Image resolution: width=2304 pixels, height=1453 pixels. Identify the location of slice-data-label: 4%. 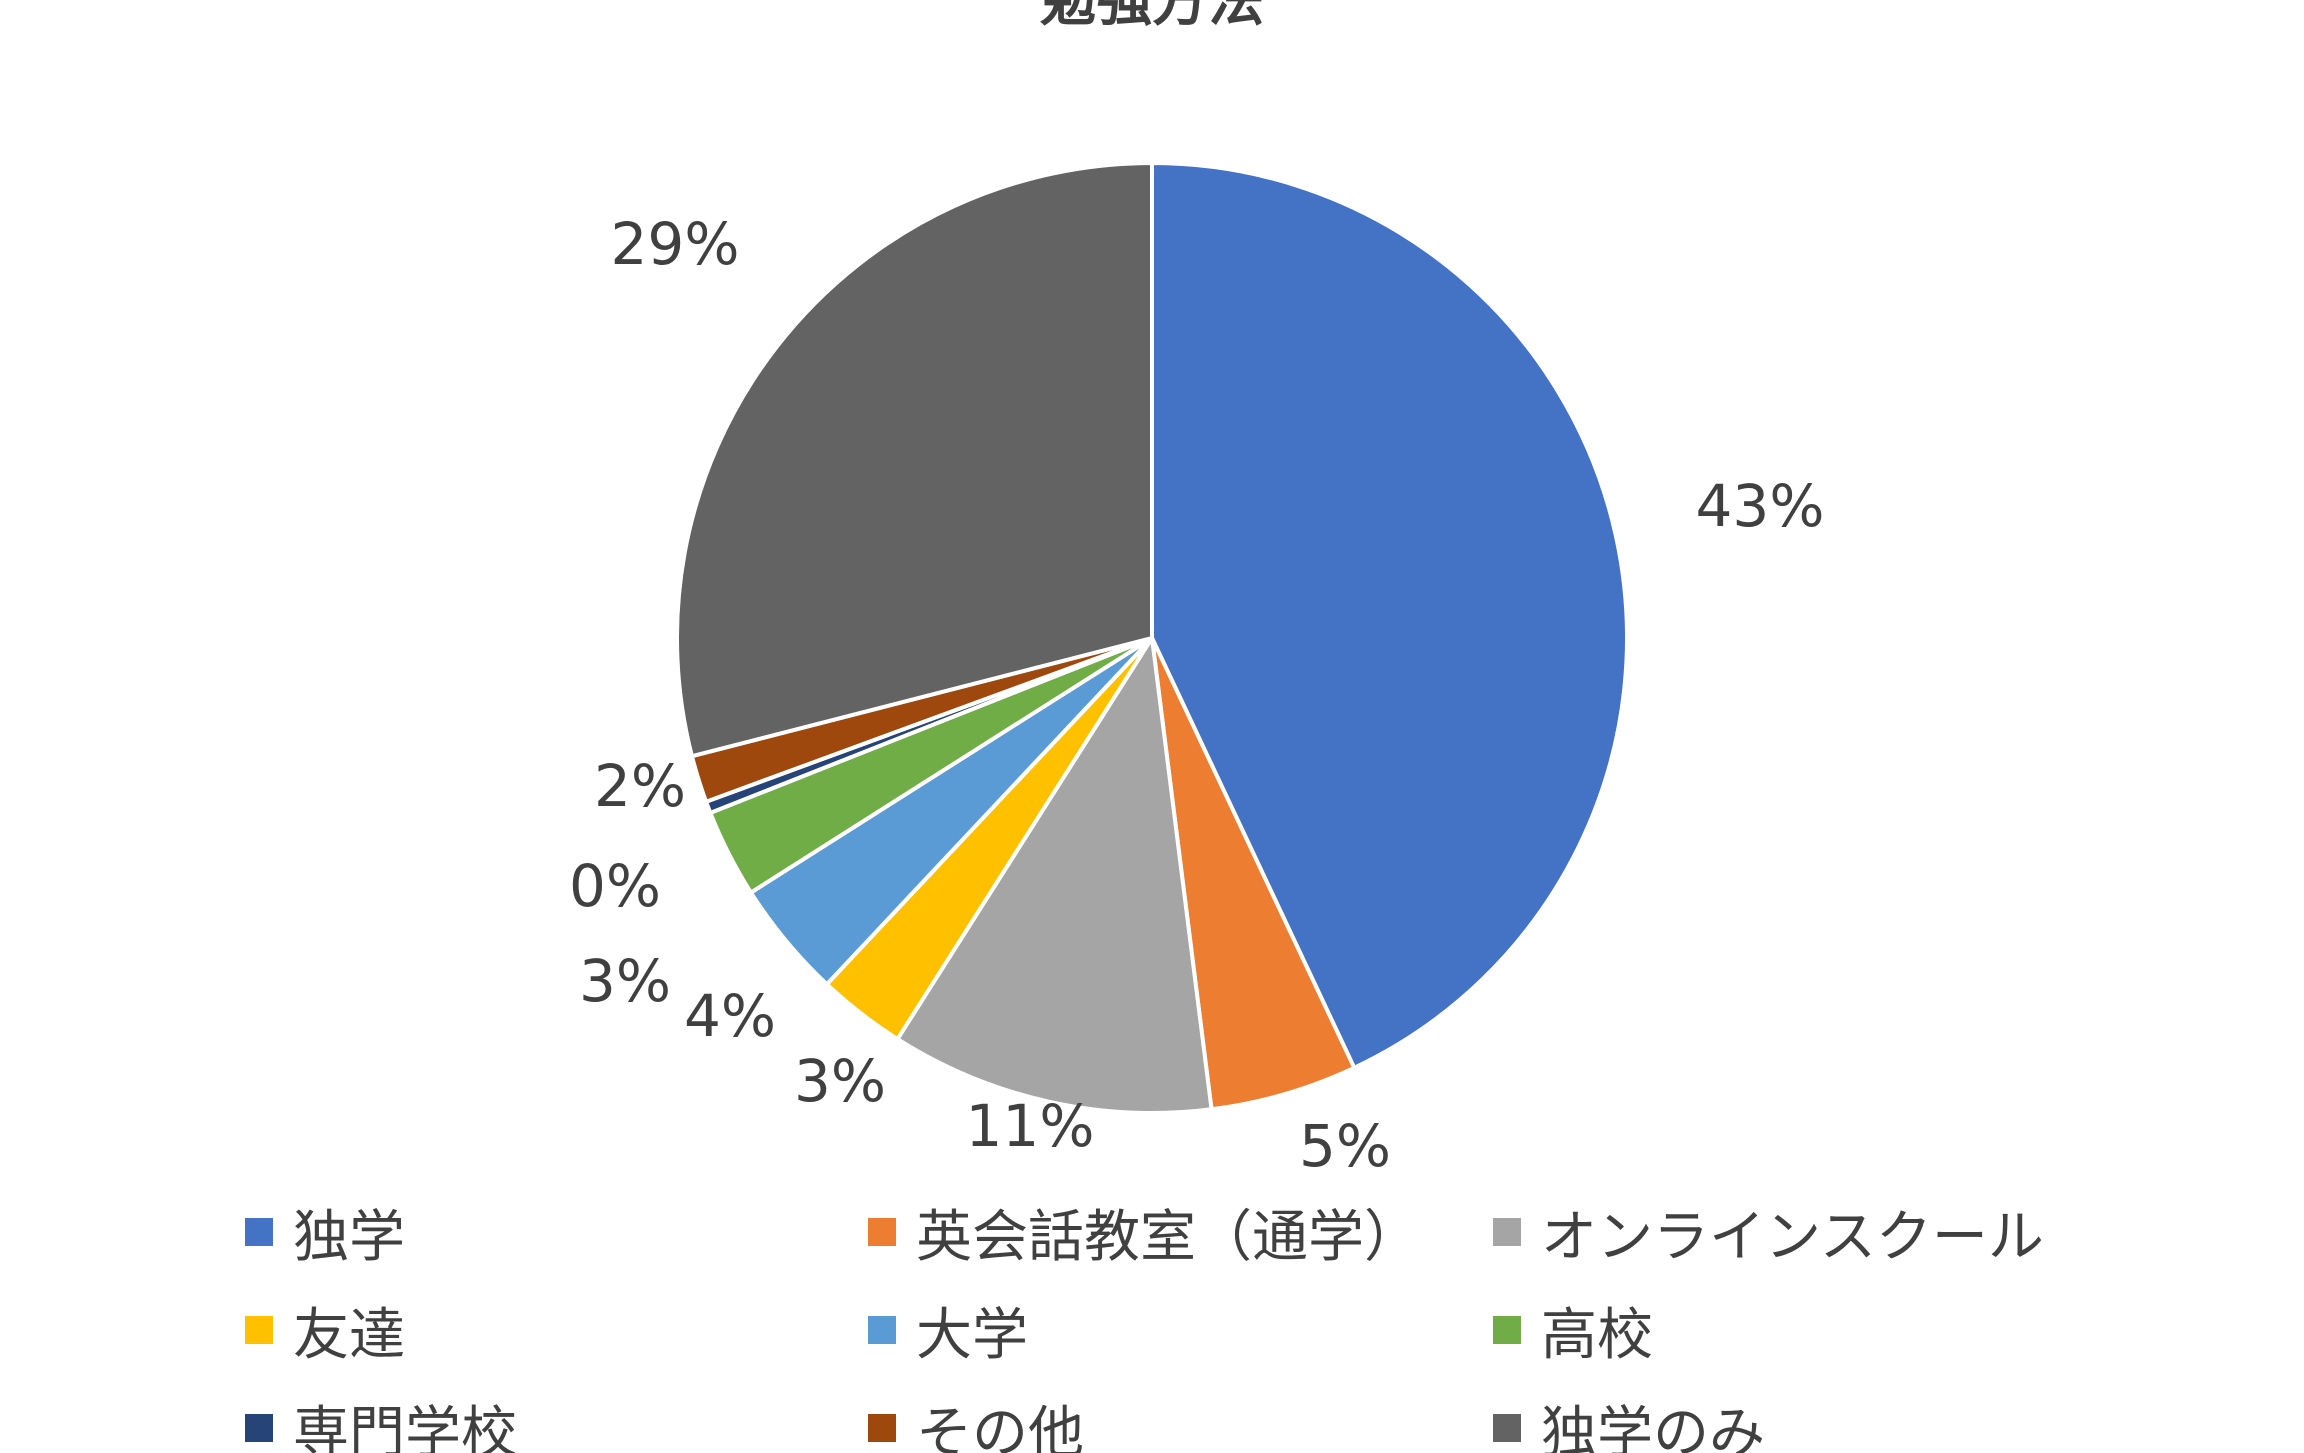
(730, 1016).